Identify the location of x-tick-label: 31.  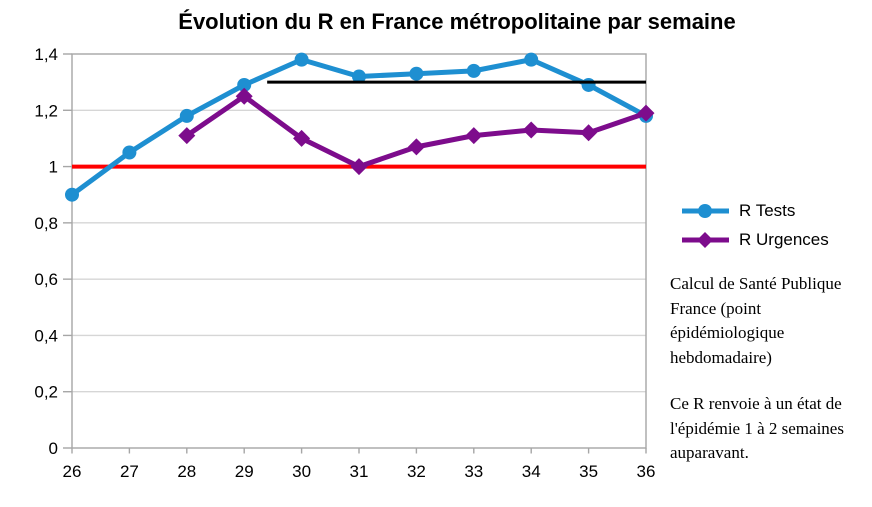
(359, 471).